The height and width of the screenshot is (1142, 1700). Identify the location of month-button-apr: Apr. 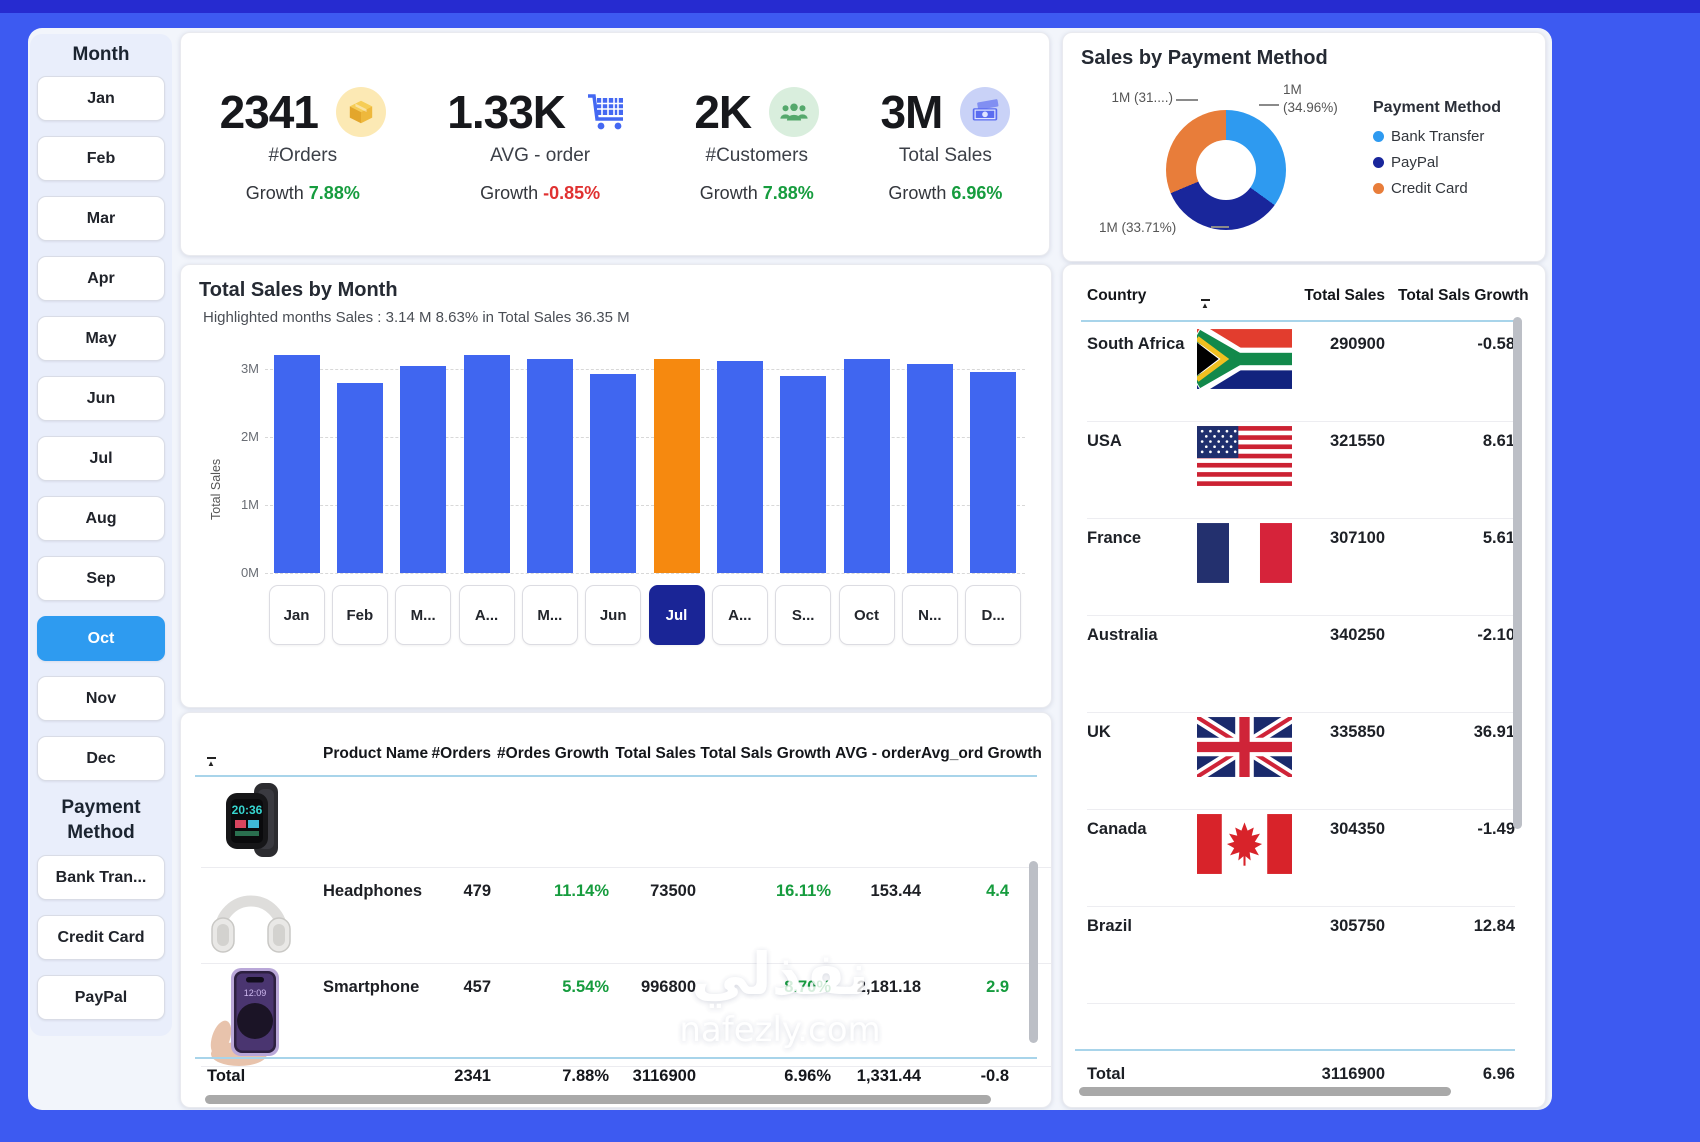
(101, 278).